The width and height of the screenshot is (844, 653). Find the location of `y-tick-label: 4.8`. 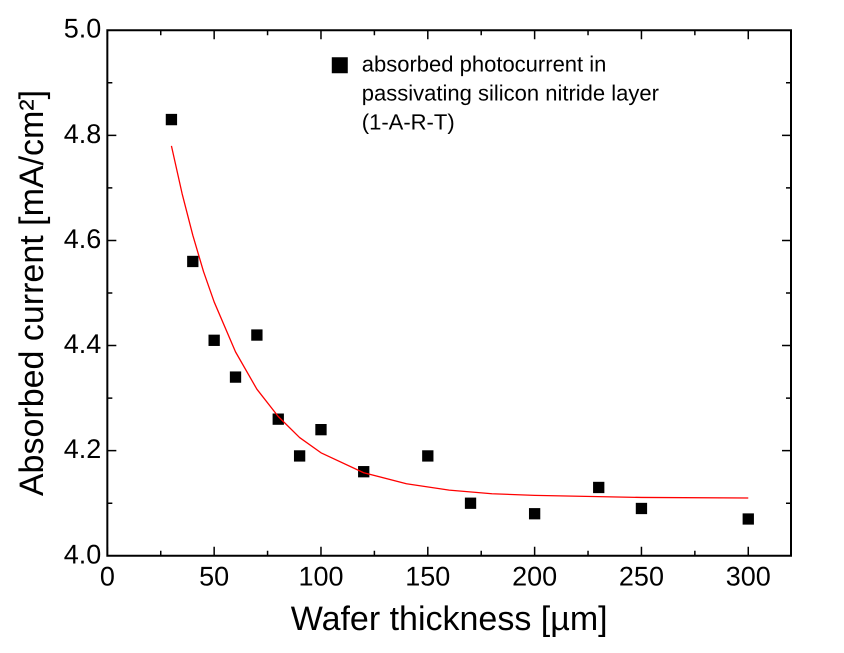

y-tick-label: 4.8 is located at coordinates (83, 133).